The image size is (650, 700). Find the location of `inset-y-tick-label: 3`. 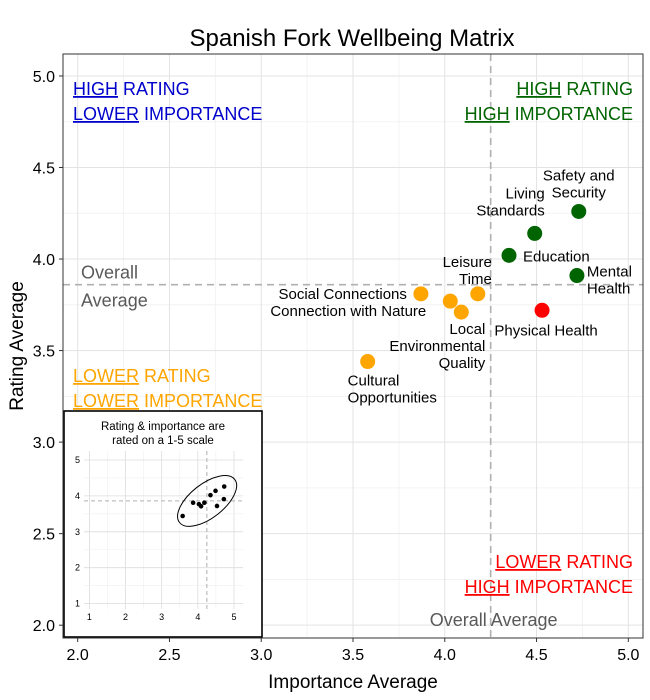

inset-y-tick-label: 3 is located at coordinates (77, 532).